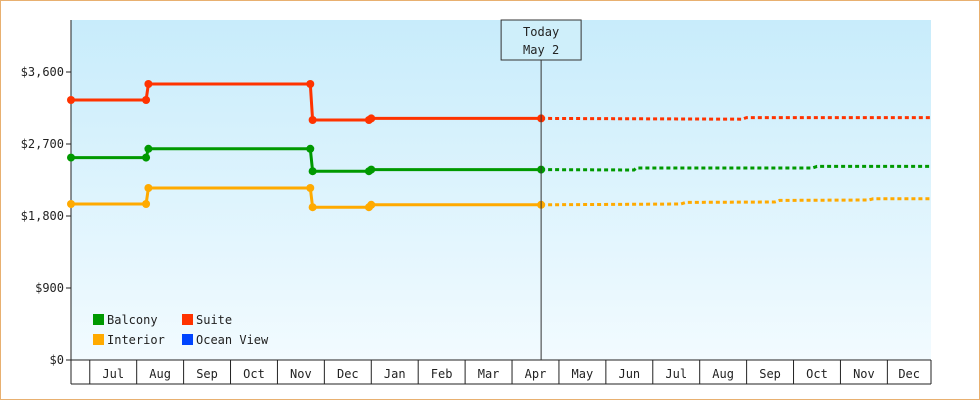 The image size is (980, 400). I want to click on today-marker: Today May 2, so click(541, 189).